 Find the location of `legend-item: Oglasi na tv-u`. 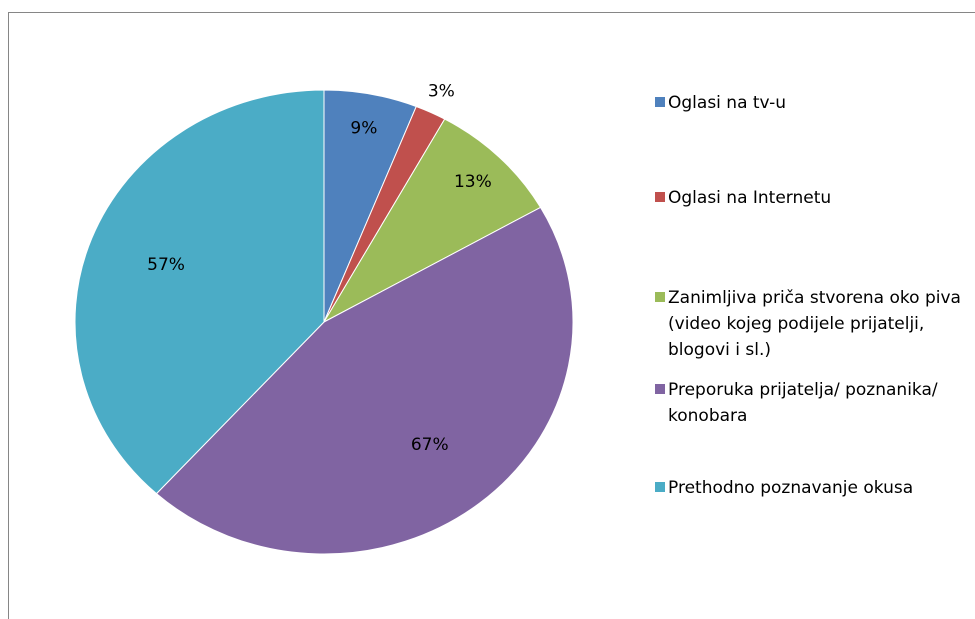

legend-item: Oglasi na tv-u is located at coordinates (814, 103).